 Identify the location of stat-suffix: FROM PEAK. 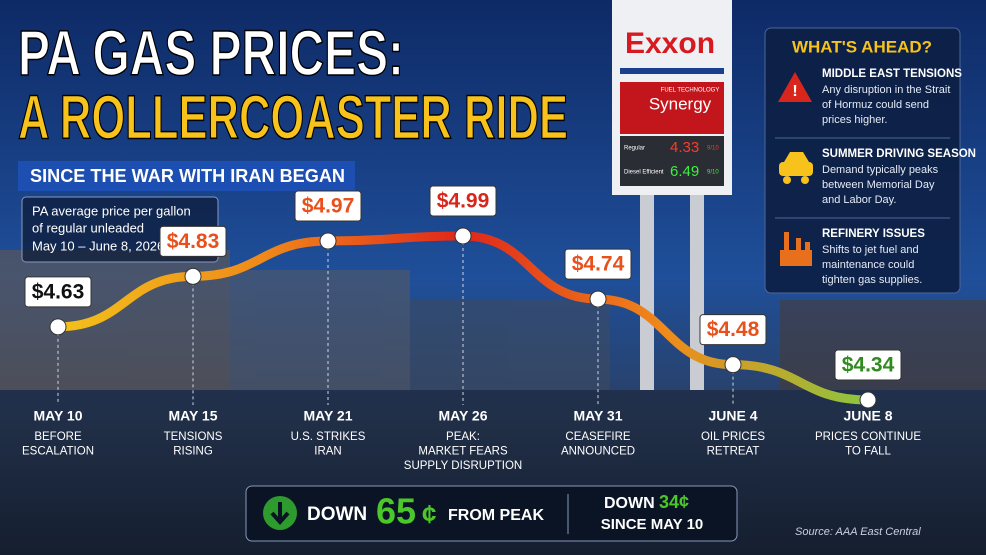
(496, 515).